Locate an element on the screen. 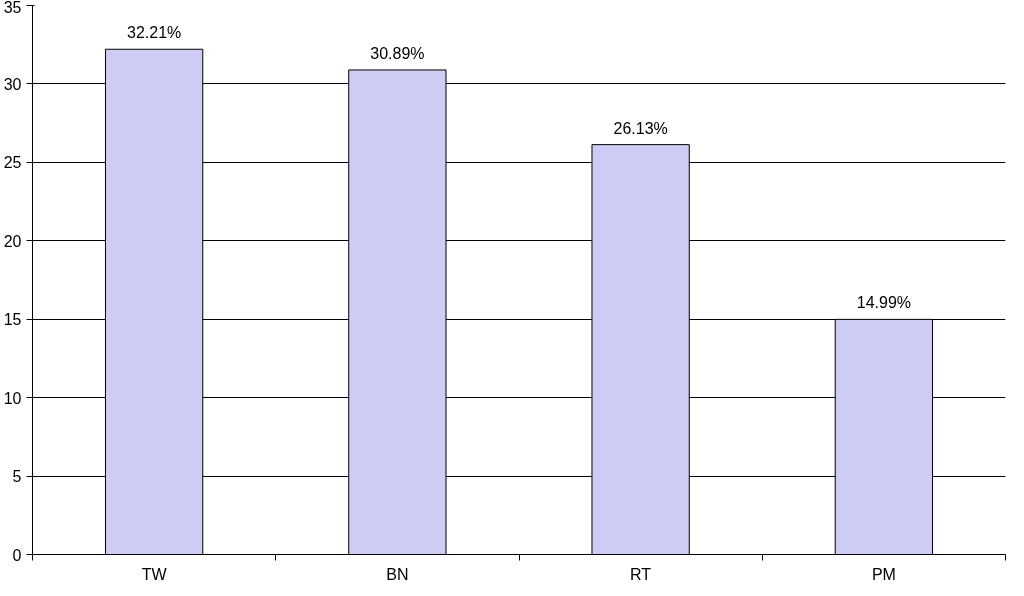 This screenshot has width=1024, height=596. data-label: 32.21% is located at coordinates (154, 33).